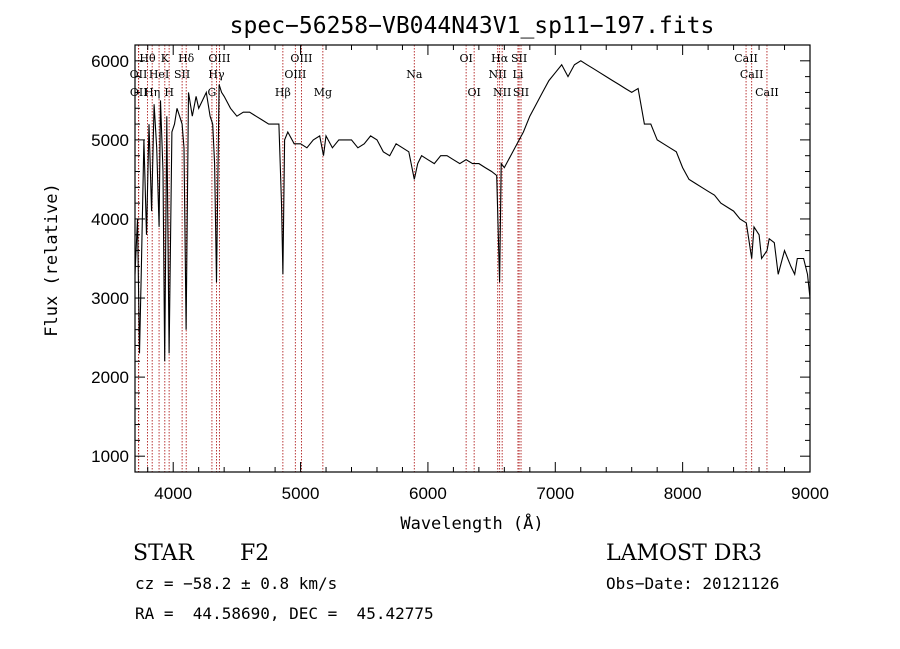 Image resolution: width=900 pixels, height=649 pixels. I want to click on line-label-24: SII, so click(521, 92).